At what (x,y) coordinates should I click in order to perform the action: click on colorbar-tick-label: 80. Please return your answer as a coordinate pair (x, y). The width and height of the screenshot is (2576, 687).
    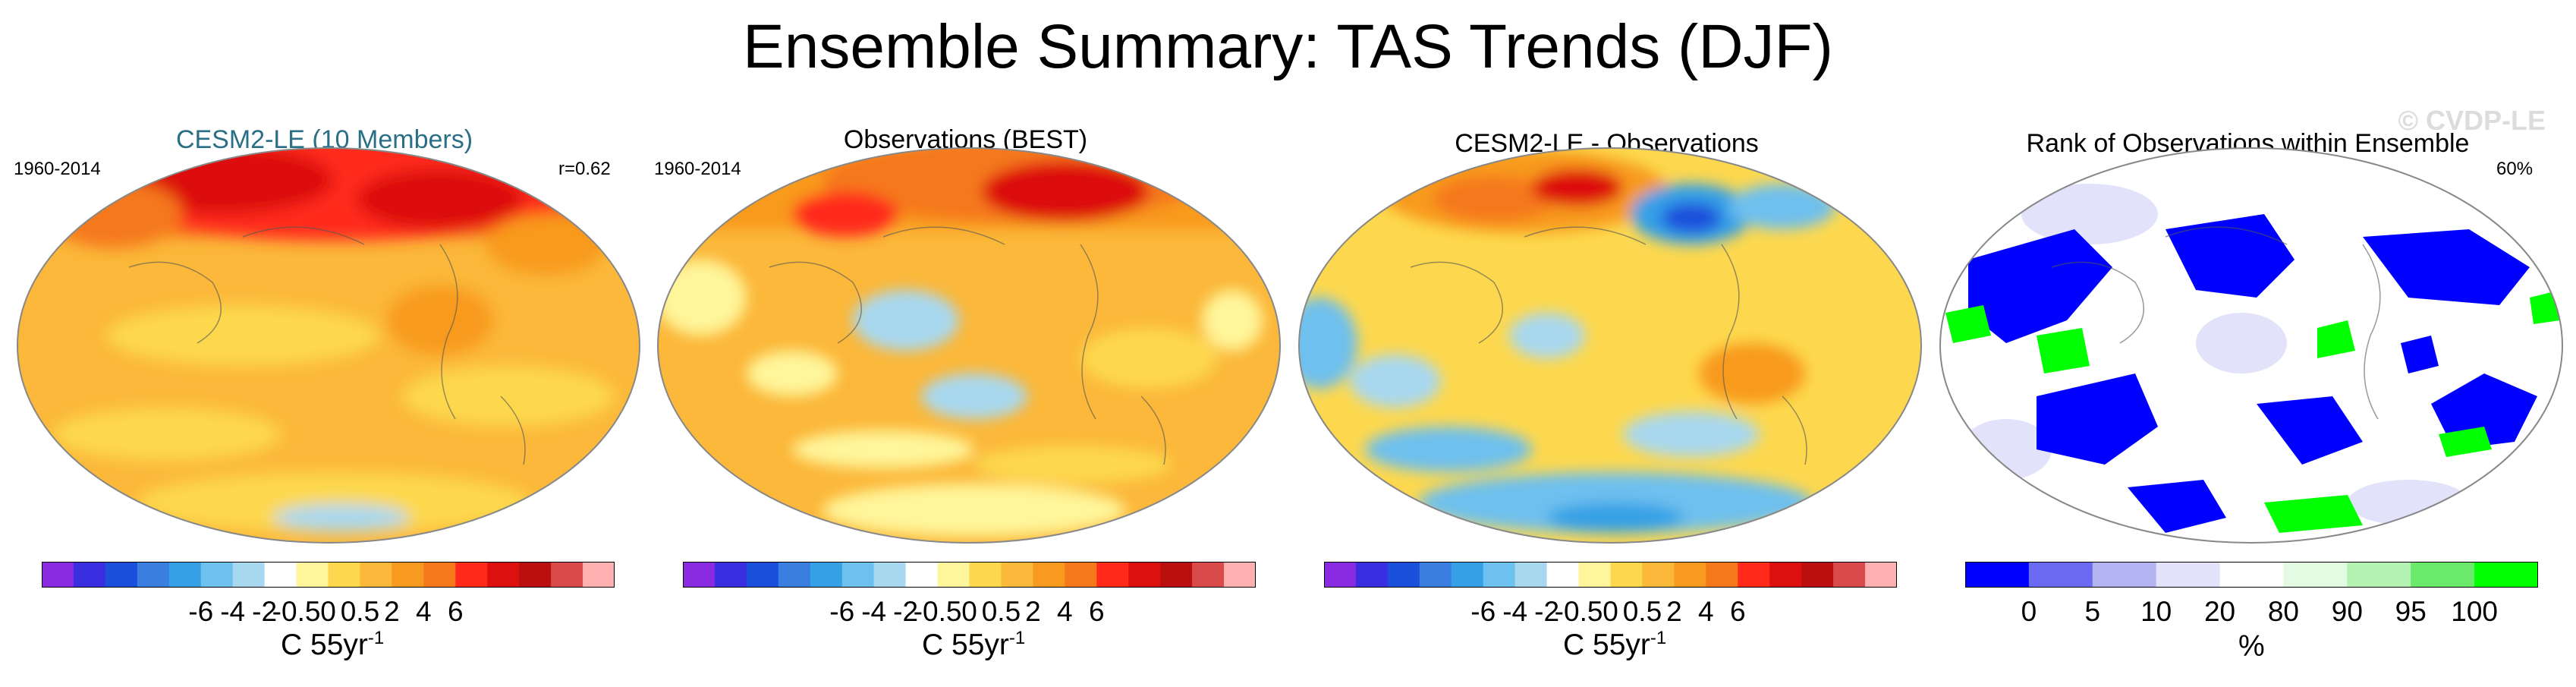
    Looking at the image, I should click on (2283, 611).